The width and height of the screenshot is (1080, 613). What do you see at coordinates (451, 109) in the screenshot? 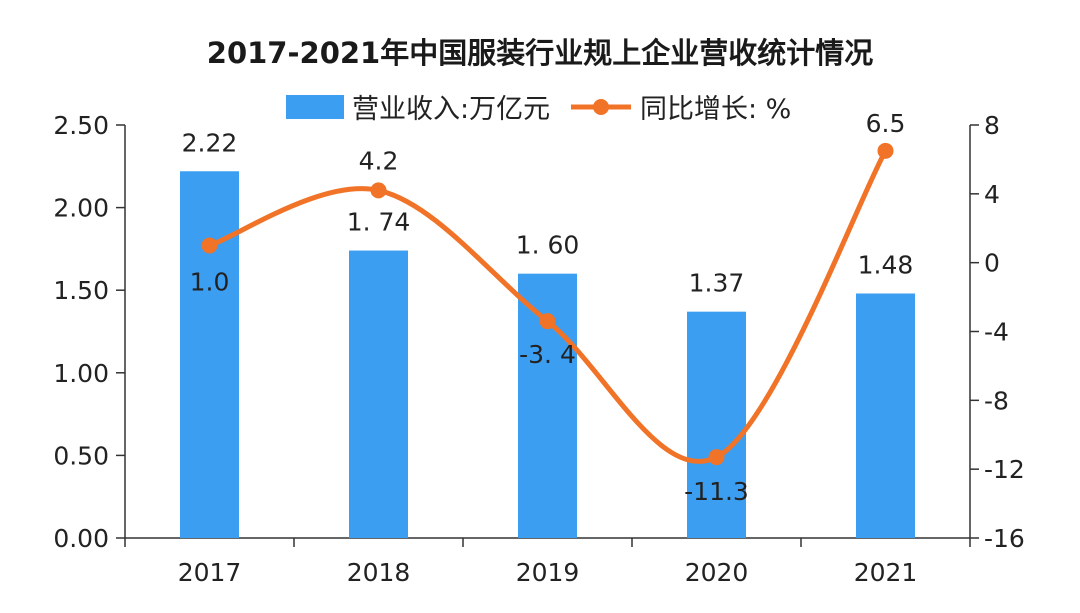
I see `legend-bar-label: 营业收入:万亿元` at bounding box center [451, 109].